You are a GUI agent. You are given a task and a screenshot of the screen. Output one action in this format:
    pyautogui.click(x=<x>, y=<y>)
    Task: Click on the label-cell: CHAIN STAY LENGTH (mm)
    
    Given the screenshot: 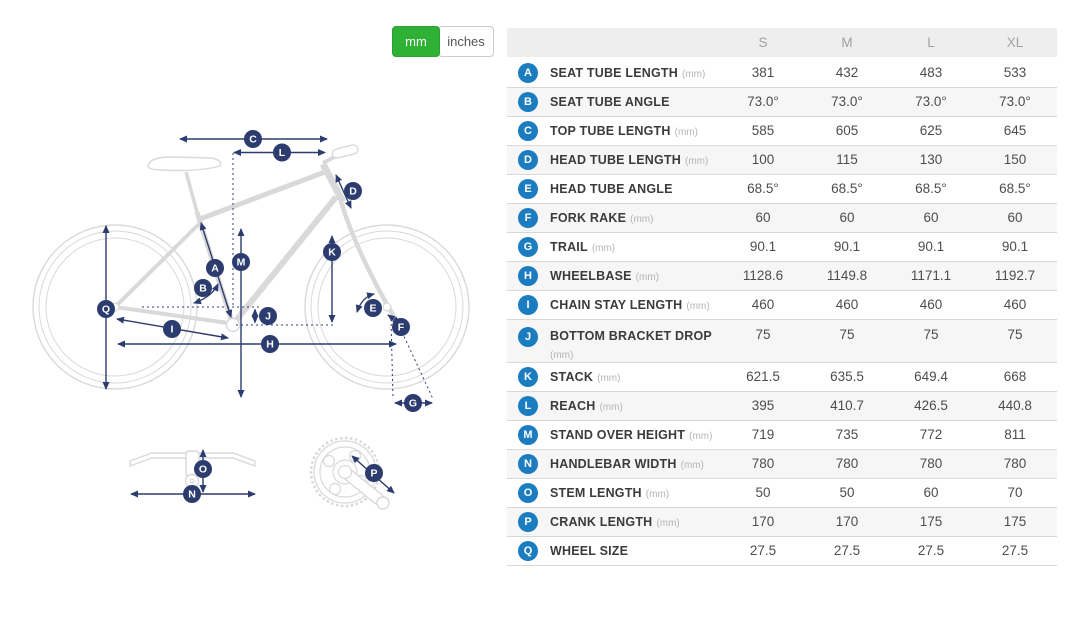 What is the action you would take?
    pyautogui.click(x=635, y=304)
    